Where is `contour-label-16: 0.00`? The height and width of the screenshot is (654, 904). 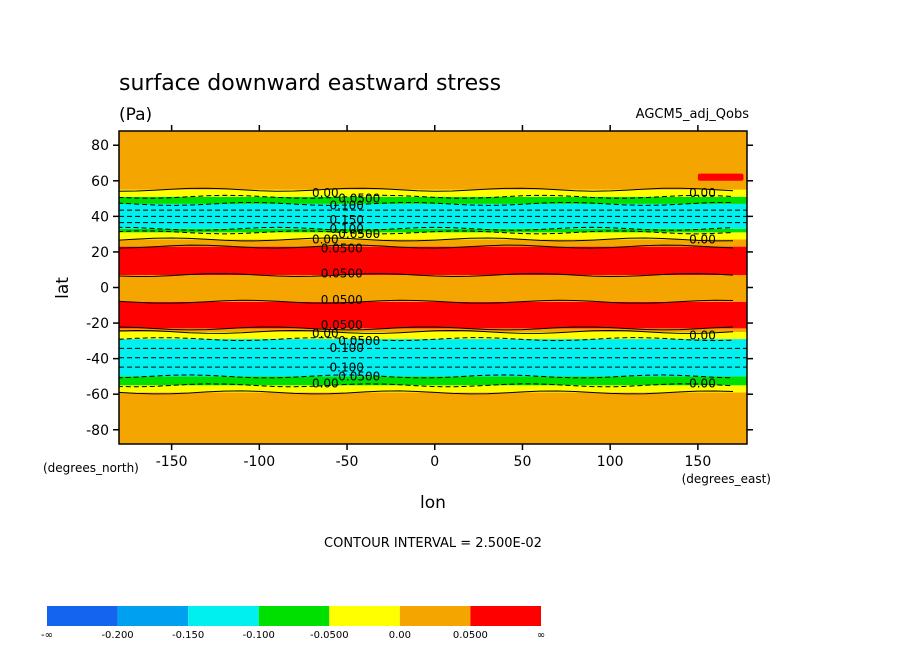
contour-label-16: 0.00 is located at coordinates (325, 384).